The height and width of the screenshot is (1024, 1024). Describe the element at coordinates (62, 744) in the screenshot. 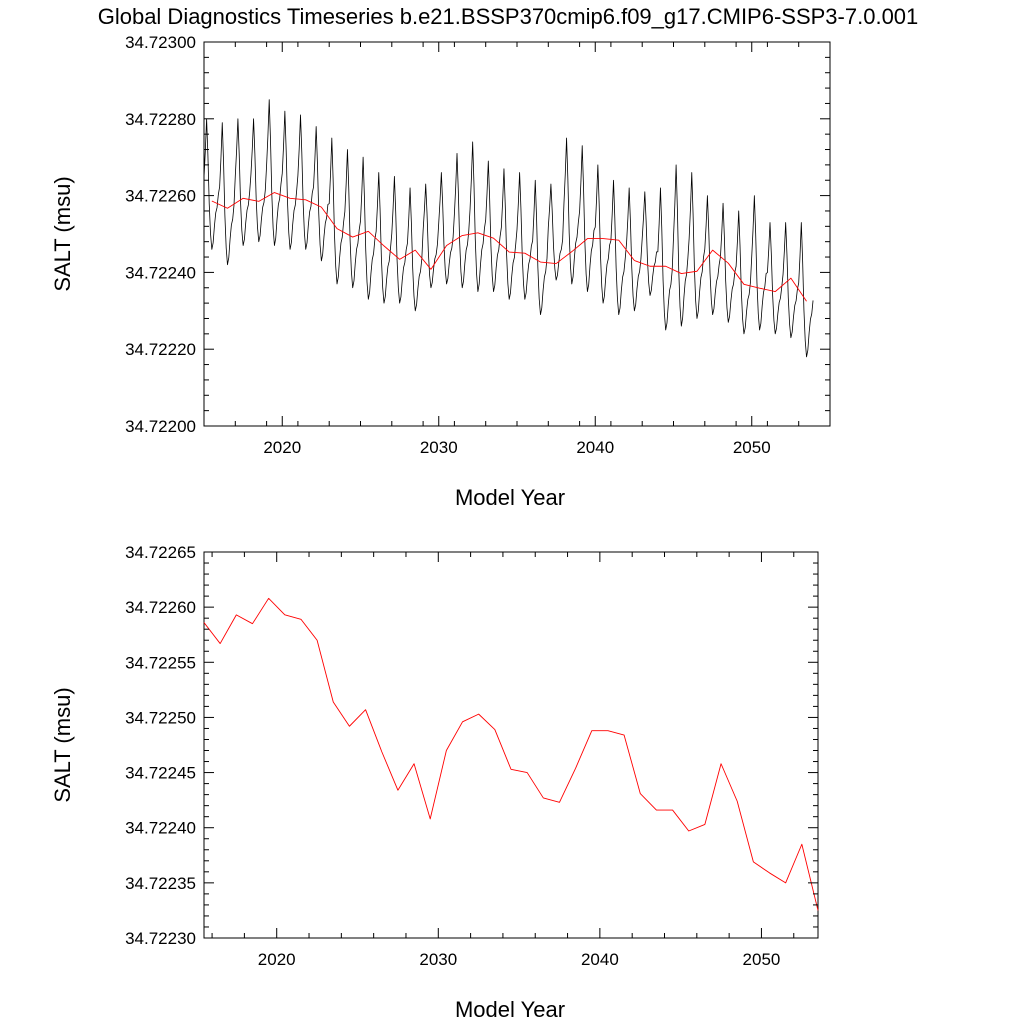

I see `bottom-y-axis-label: SALT (msu)` at that location.